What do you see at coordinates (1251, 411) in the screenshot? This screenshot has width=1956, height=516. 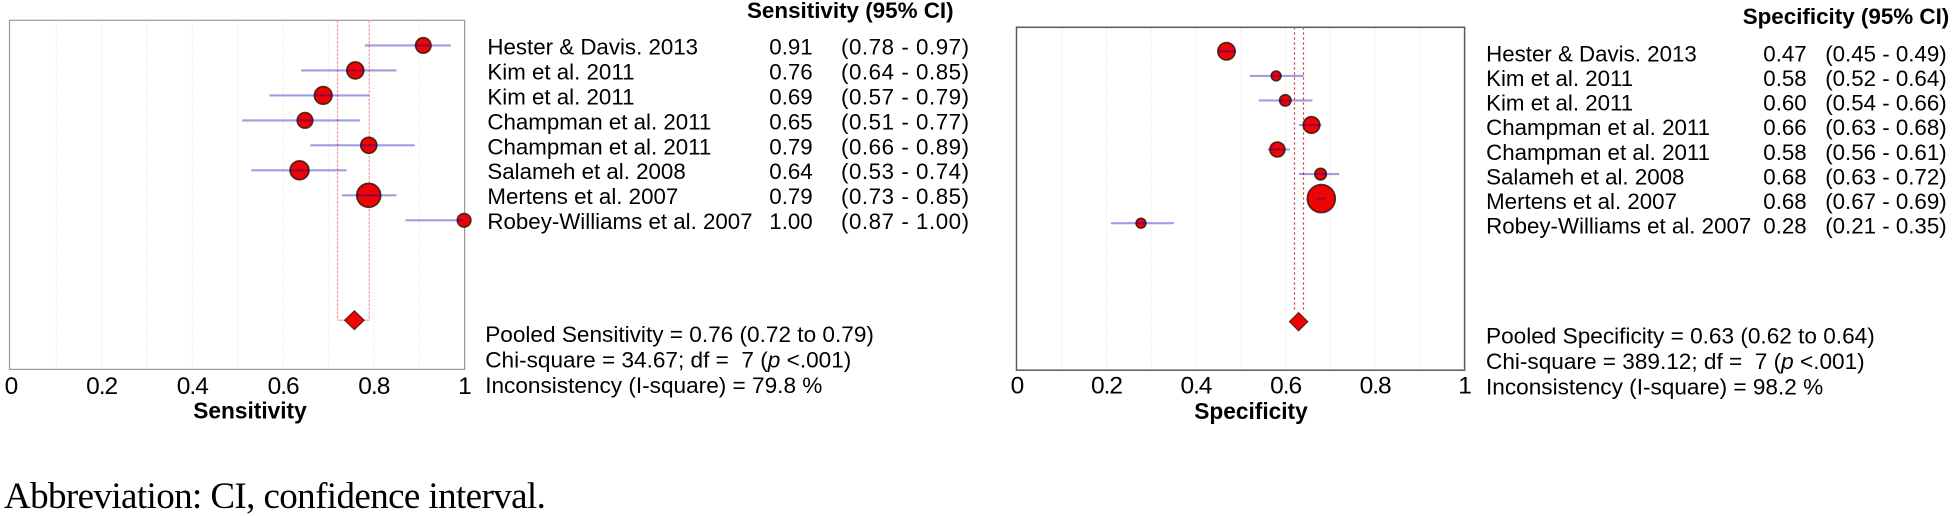 I see `svg-text: Specificity` at bounding box center [1251, 411].